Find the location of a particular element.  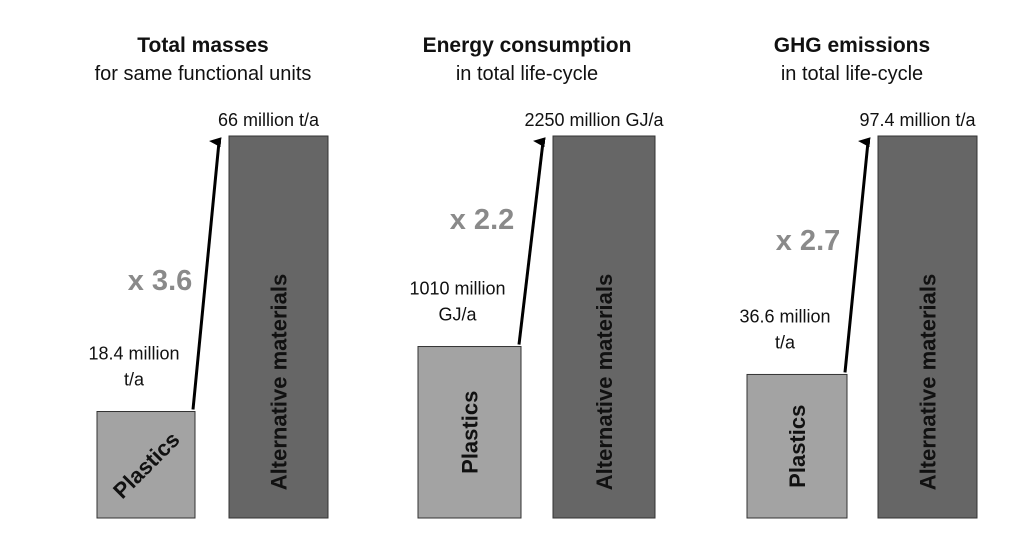

value-label-line: 18.4 million is located at coordinates (133, 354).